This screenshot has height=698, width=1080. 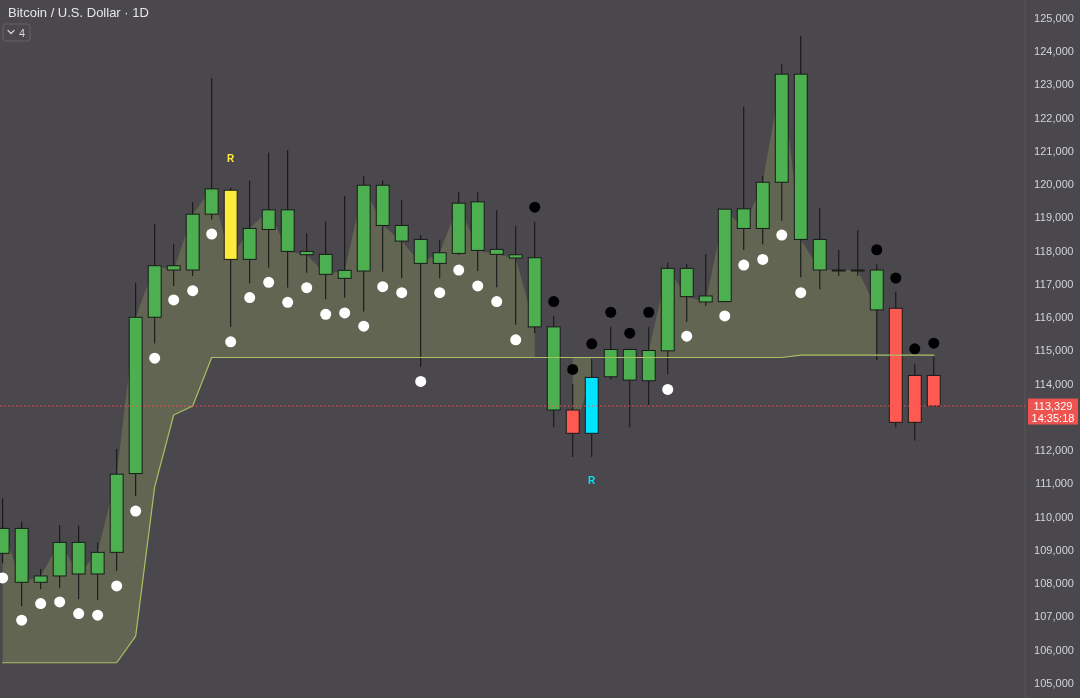 What do you see at coordinates (1054, 51) in the screenshot?
I see `y-tick-label: 124,000` at bounding box center [1054, 51].